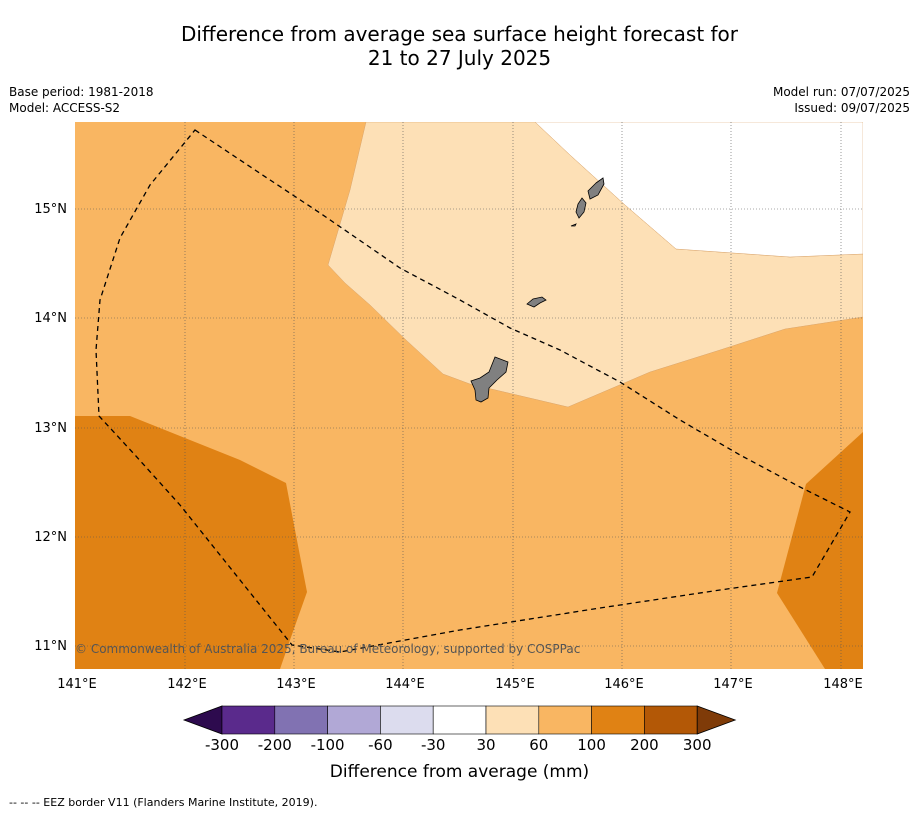 The height and width of the screenshot is (816, 919). I want to click on colorbar-tick-label: -300, so click(222, 745).